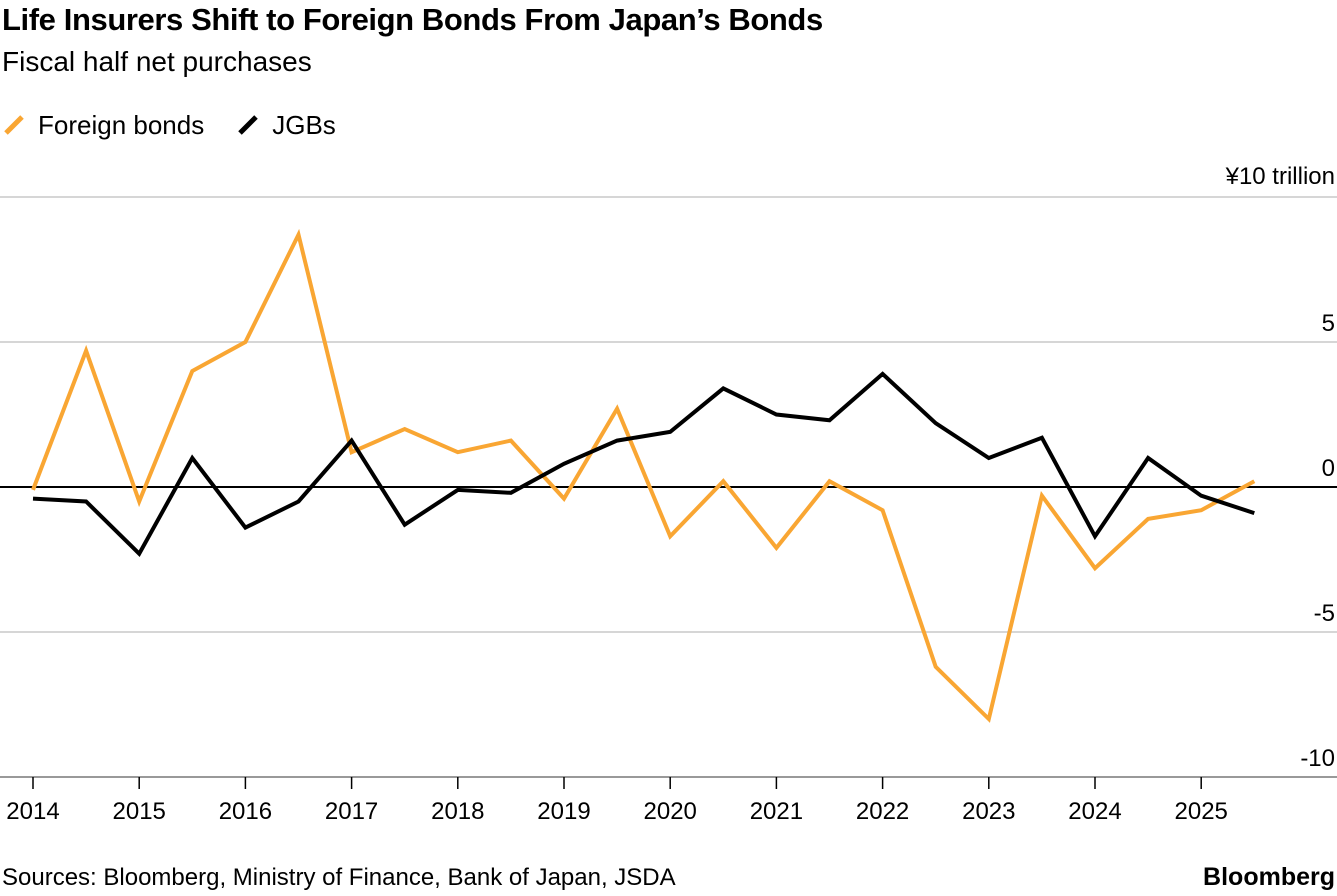 This screenshot has width=1337, height=896. I want to click on x-tick-label: 2023, so click(988, 811).